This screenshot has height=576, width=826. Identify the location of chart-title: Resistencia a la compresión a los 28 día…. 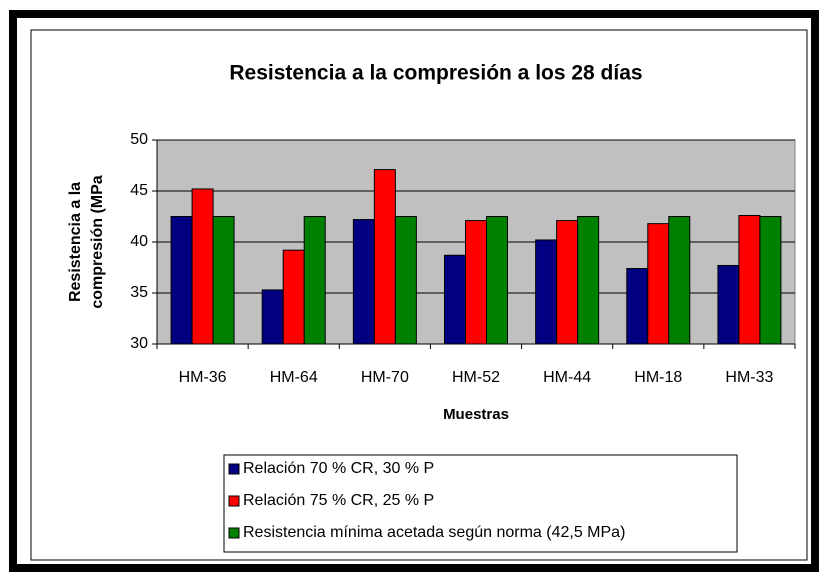
(435, 73).